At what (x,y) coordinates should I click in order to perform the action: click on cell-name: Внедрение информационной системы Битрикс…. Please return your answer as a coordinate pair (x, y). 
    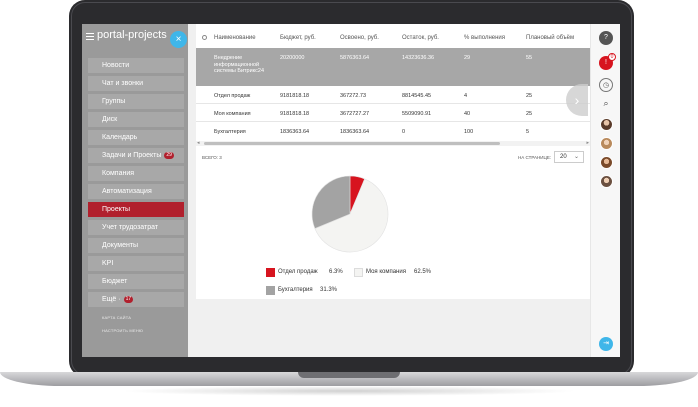
    Looking at the image, I should click on (239, 64).